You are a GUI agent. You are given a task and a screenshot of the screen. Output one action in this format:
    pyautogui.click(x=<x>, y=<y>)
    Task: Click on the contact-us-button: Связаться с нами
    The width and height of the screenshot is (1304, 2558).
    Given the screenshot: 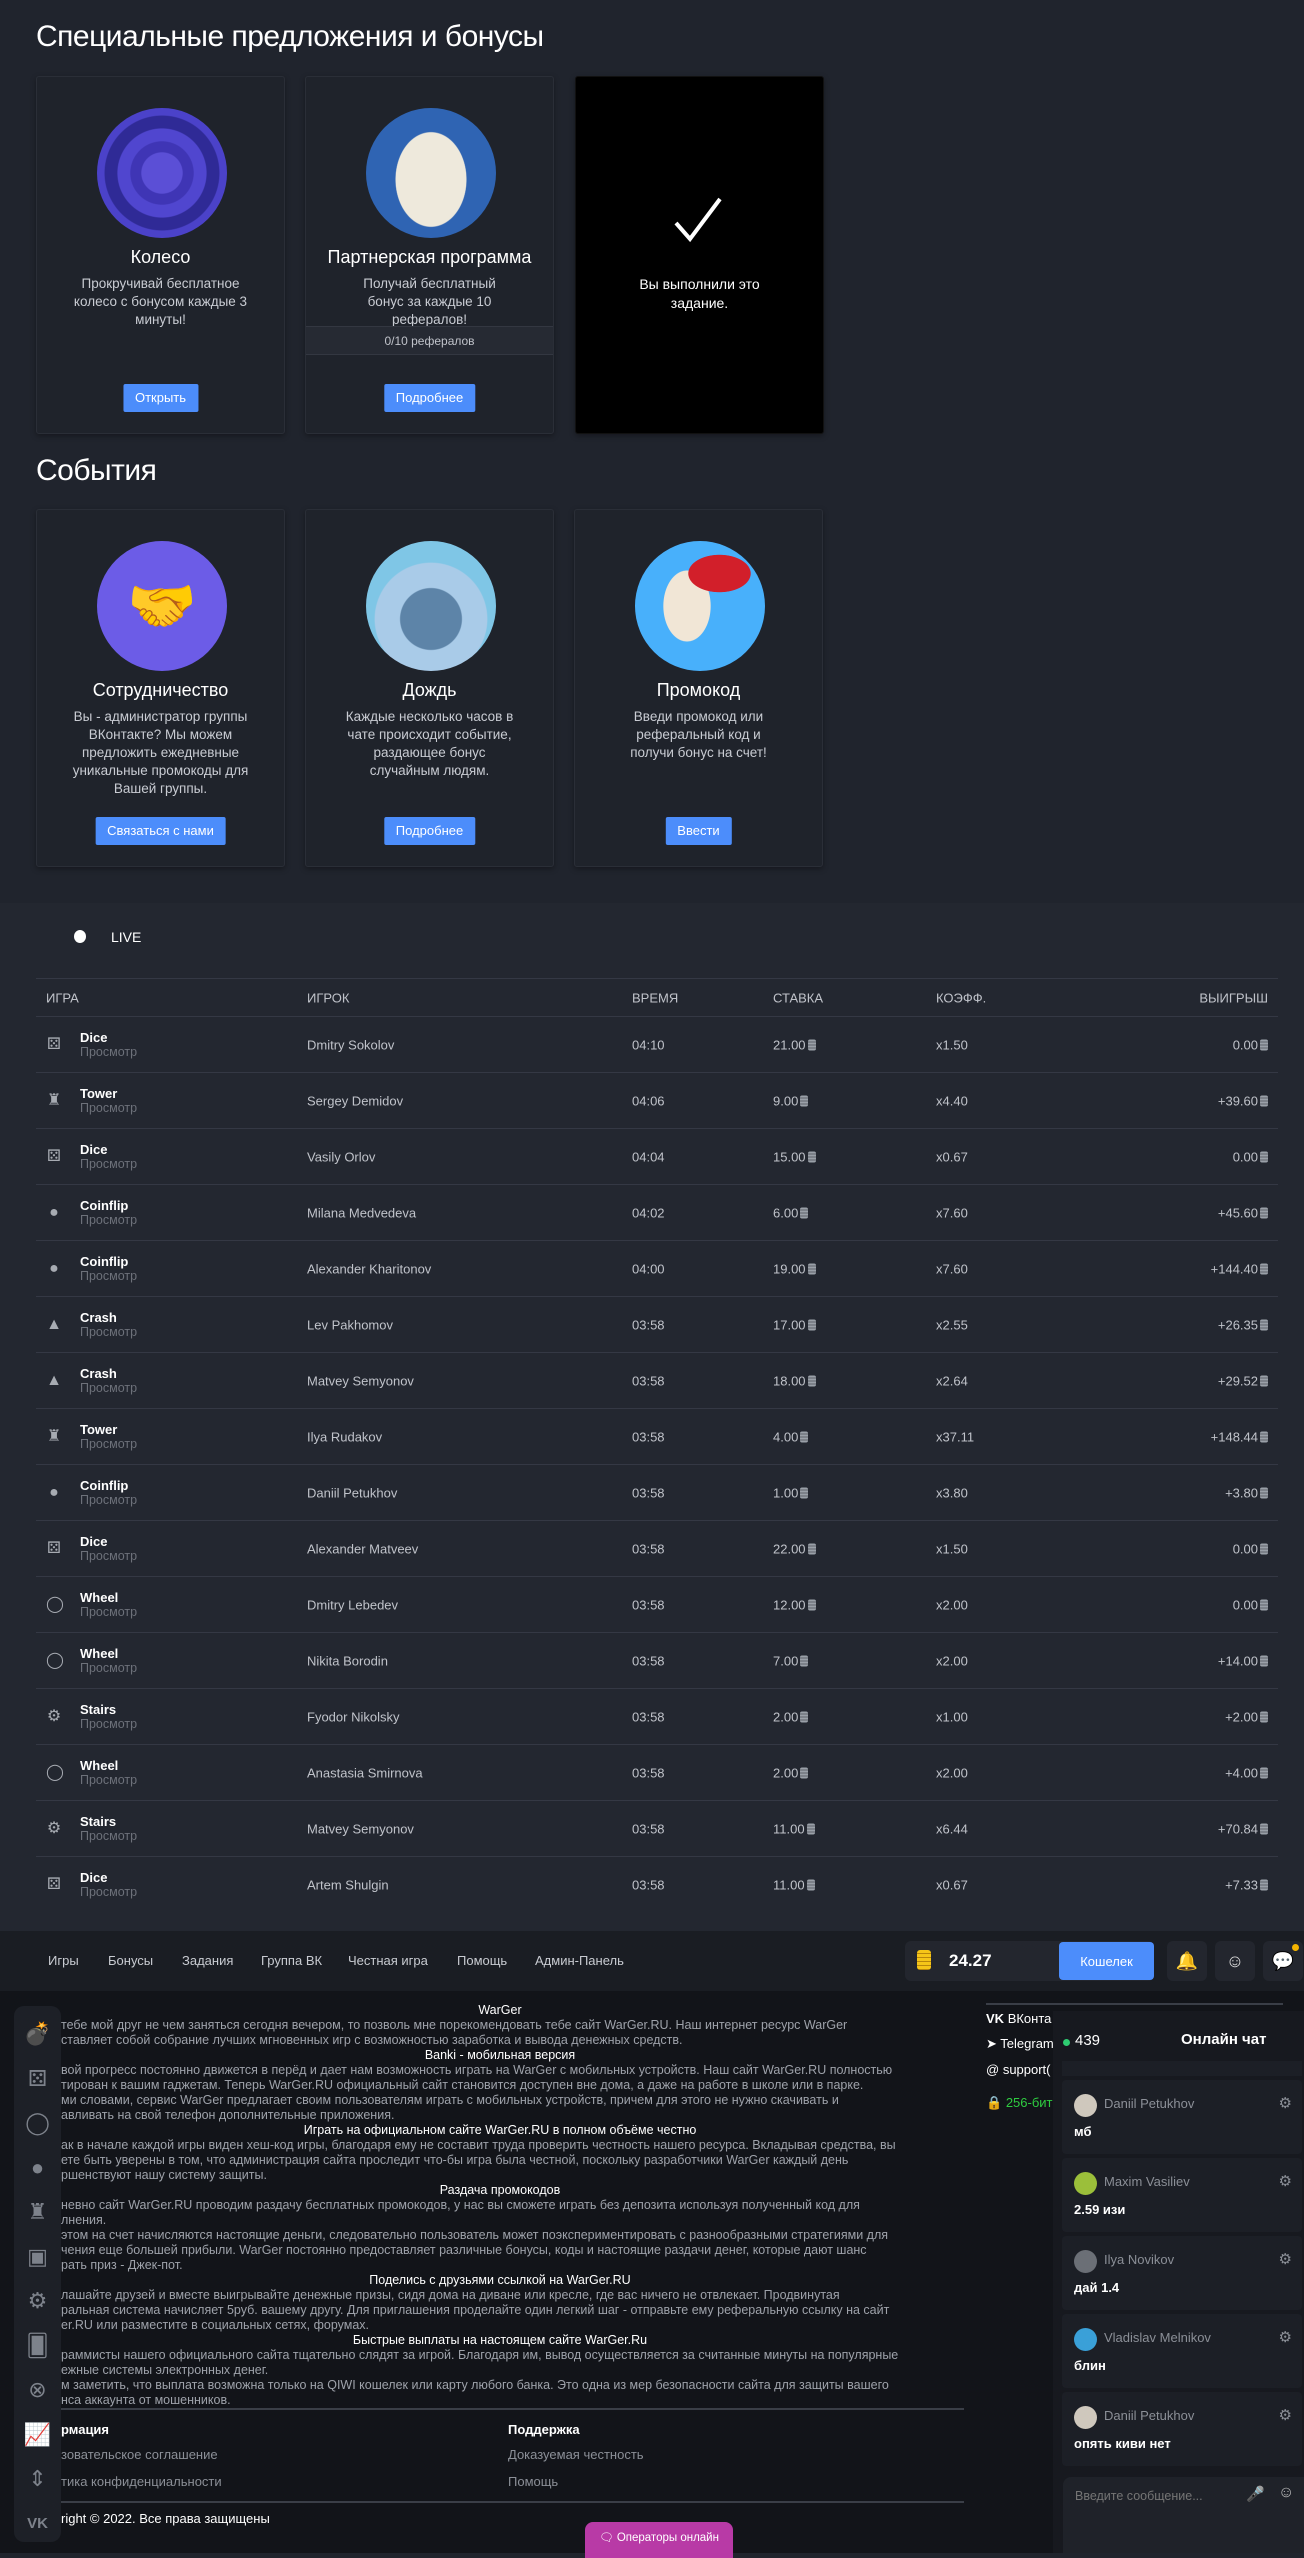 What is the action you would take?
    pyautogui.click(x=160, y=831)
    